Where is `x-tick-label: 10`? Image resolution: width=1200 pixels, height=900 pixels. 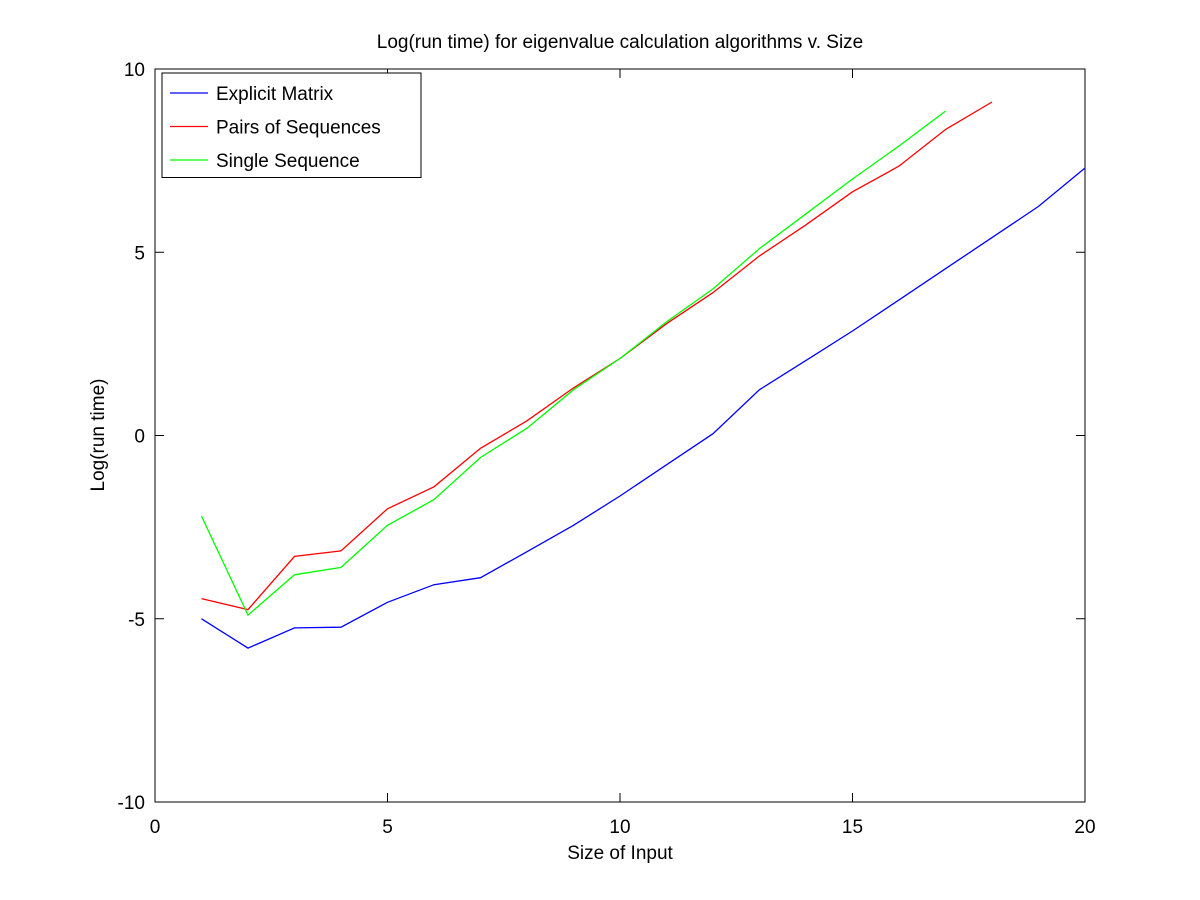
x-tick-label: 10 is located at coordinates (619, 827).